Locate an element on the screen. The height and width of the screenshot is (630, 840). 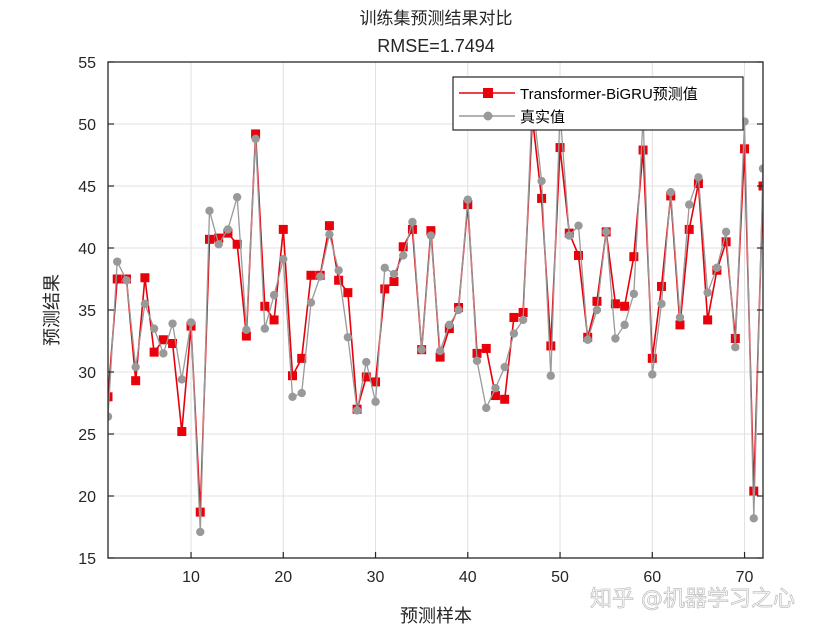
y-axis-label: 预测结果 is located at coordinates (52, 310).